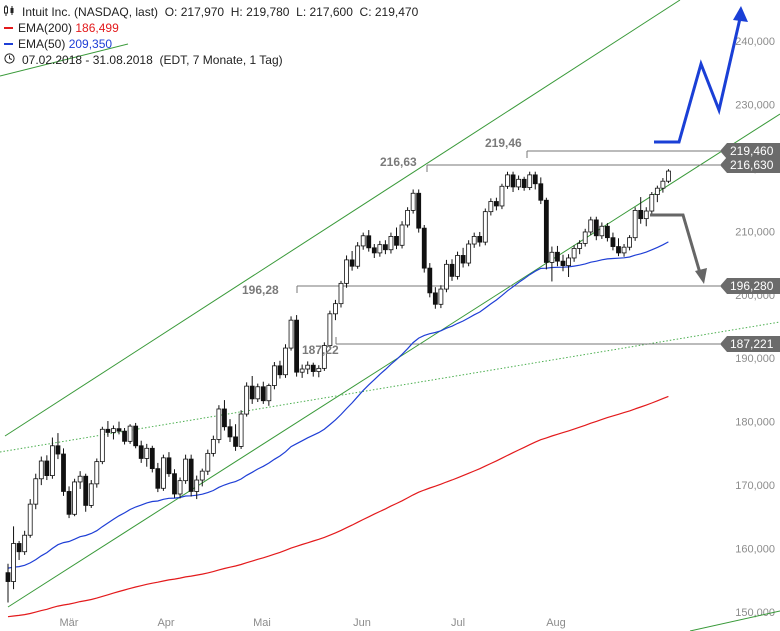  Describe the element at coordinates (734, 620) in the screenshot. I see `channel-bottom-right-line` at that location.